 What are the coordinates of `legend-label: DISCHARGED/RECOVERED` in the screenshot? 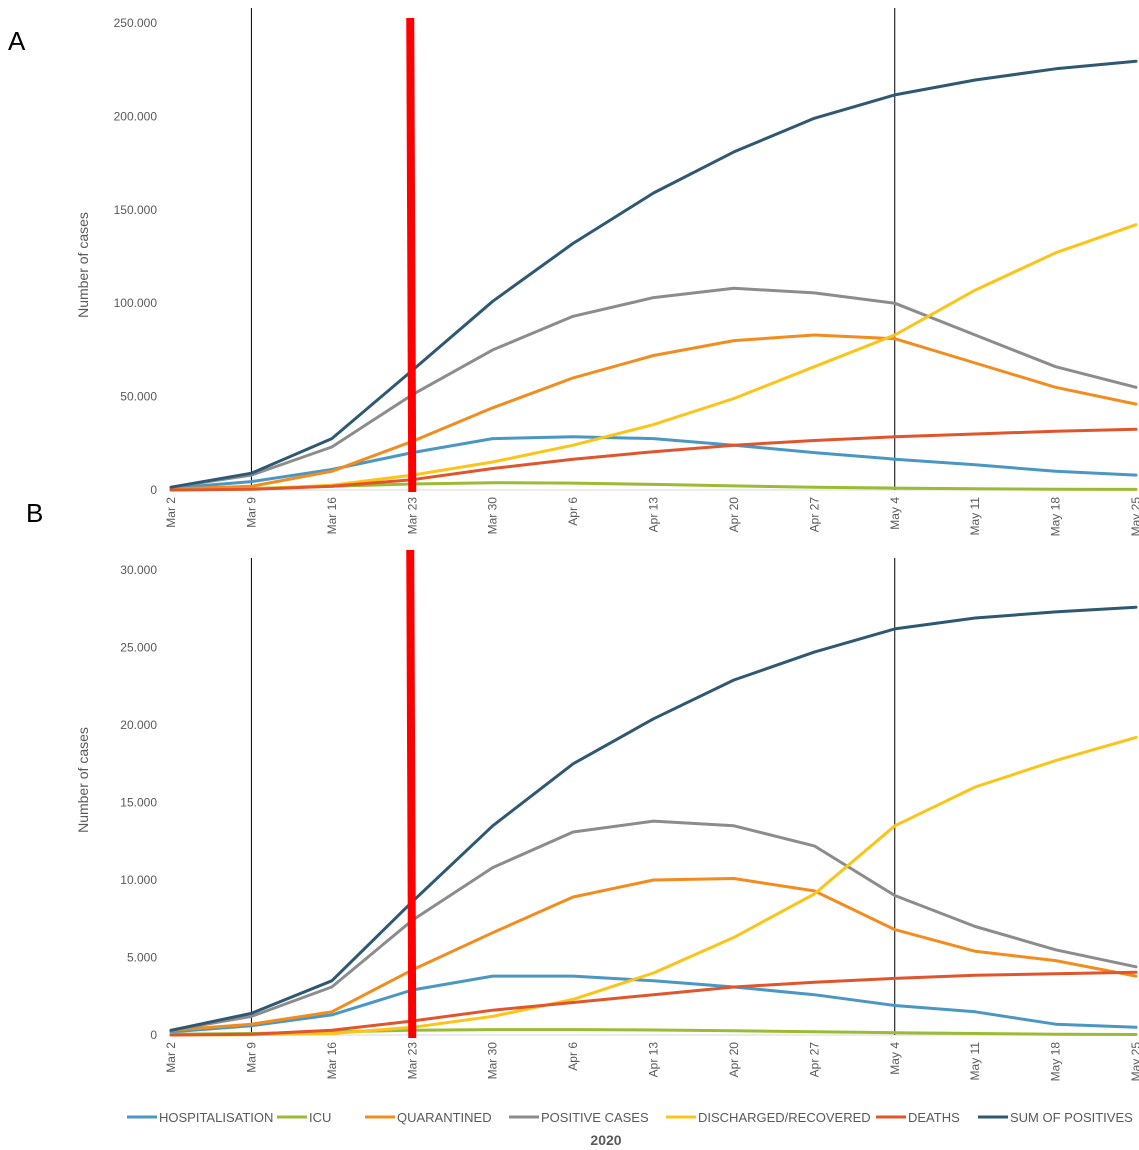 It's located at (784, 1117).